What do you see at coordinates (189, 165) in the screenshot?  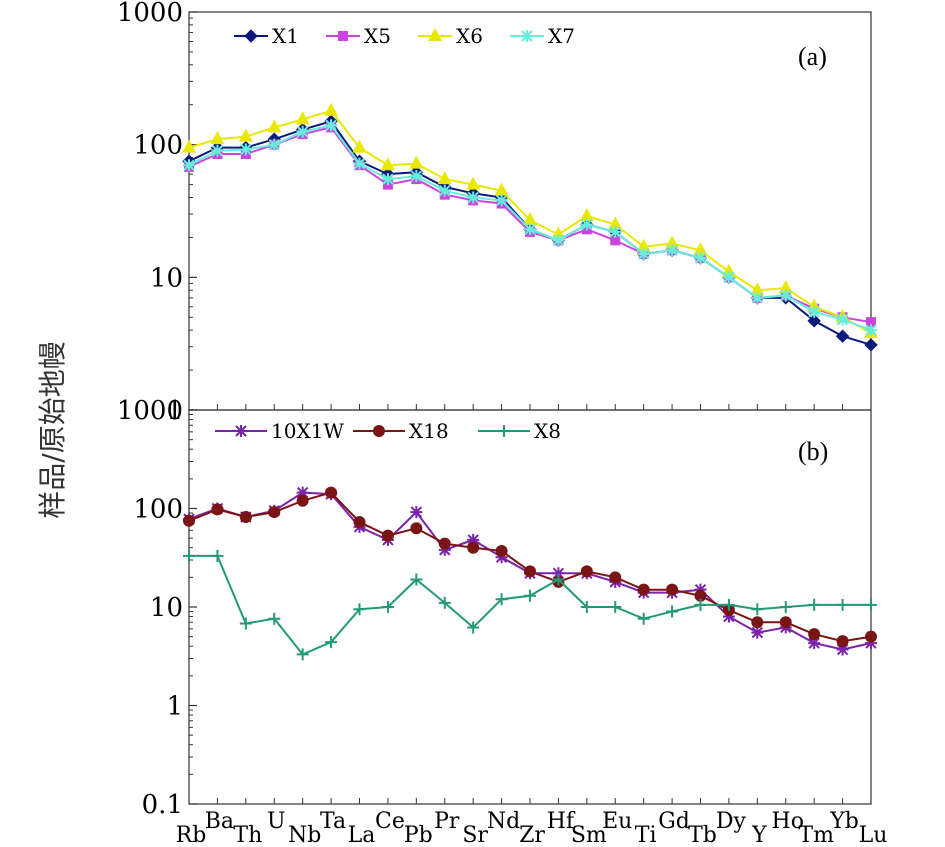 I see `data-point-X7-Rb` at bounding box center [189, 165].